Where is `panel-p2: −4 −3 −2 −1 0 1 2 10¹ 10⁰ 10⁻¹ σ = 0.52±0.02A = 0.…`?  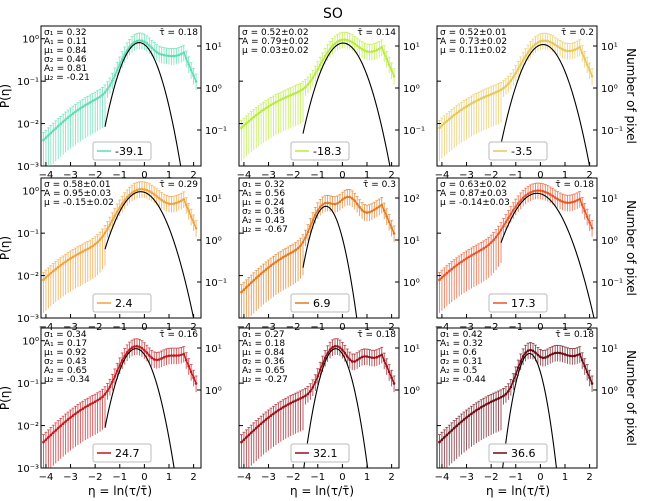
panel-p2: −4 −3 −2 −1 0 1 2 10¹ 10⁰ 10⁻¹ σ = 0.52±0.02A = 0.… is located at coordinates (331, 103).